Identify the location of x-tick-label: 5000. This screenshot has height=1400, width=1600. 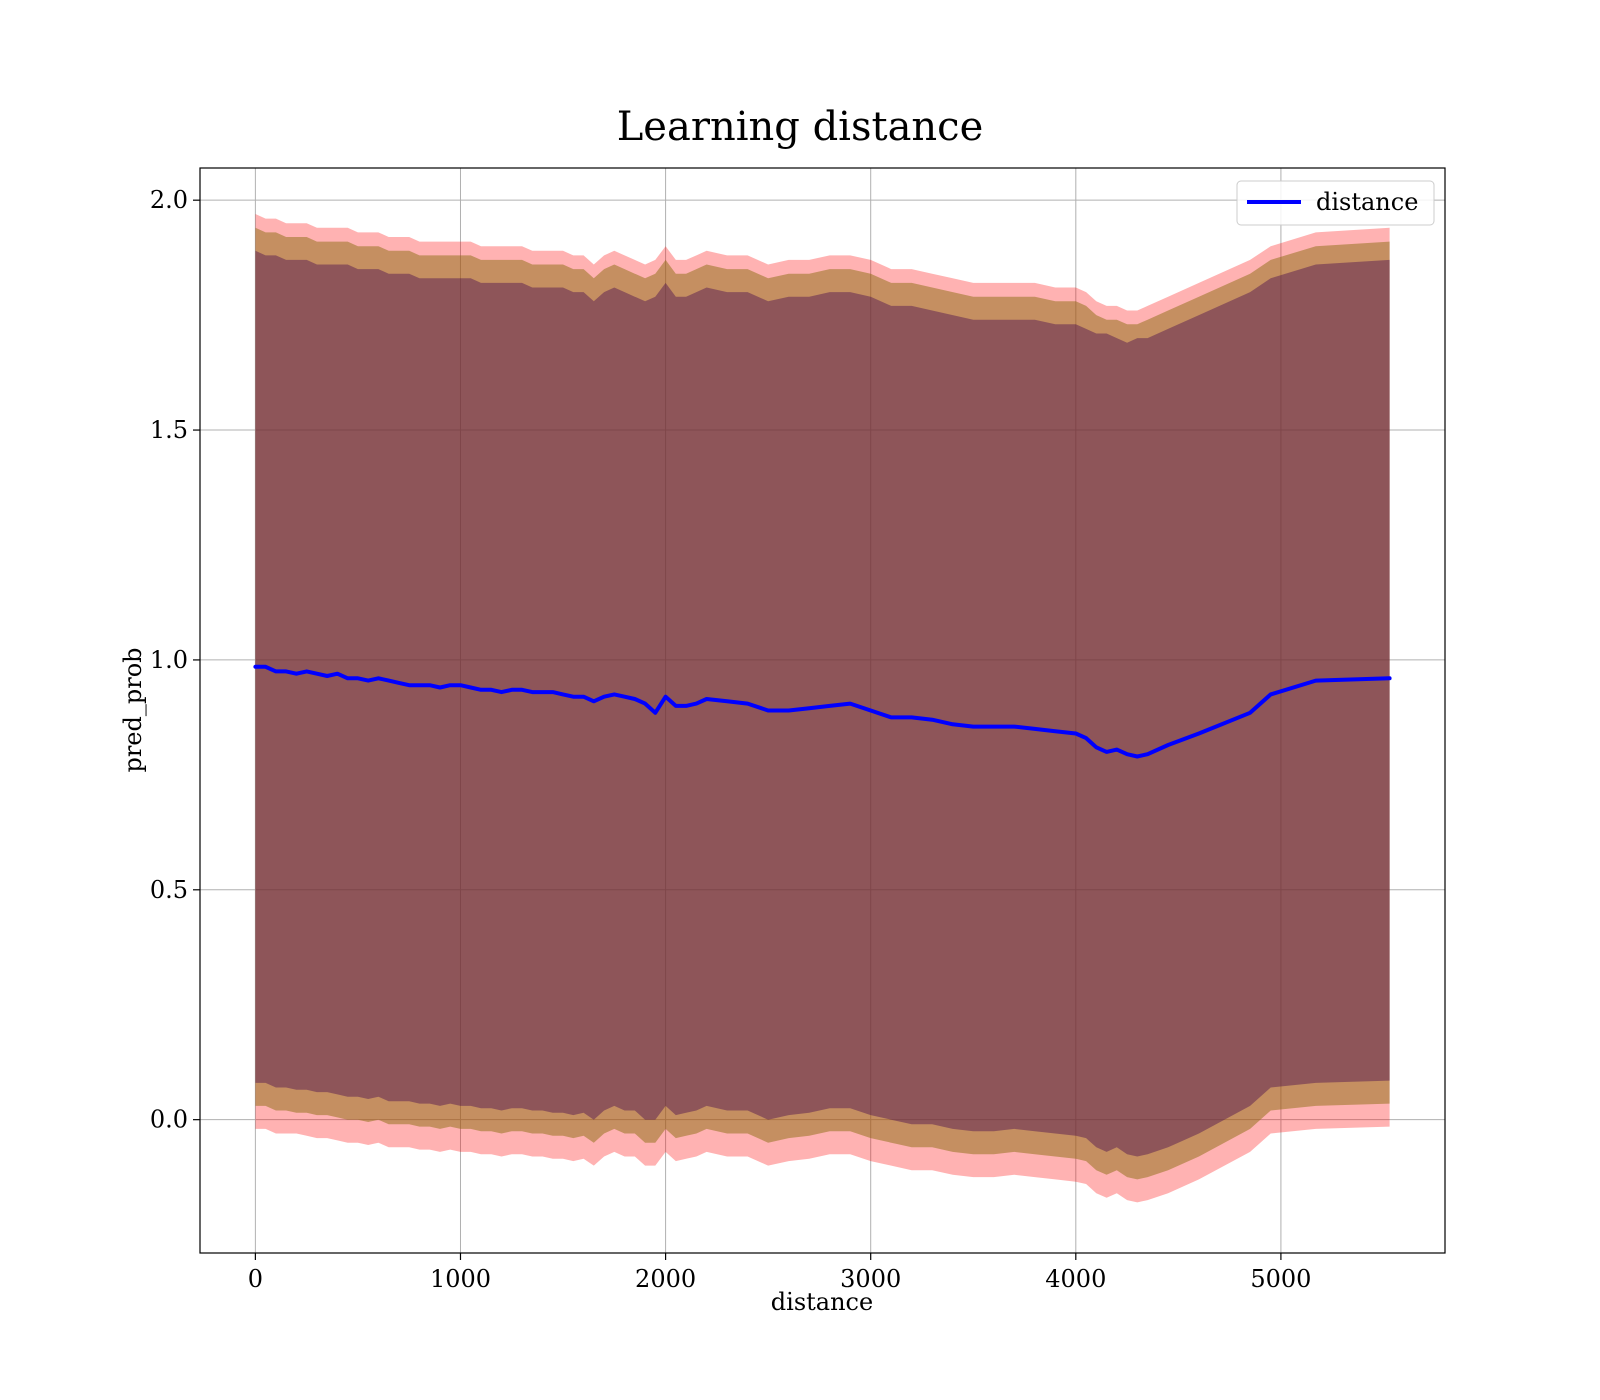
(1280, 1279).